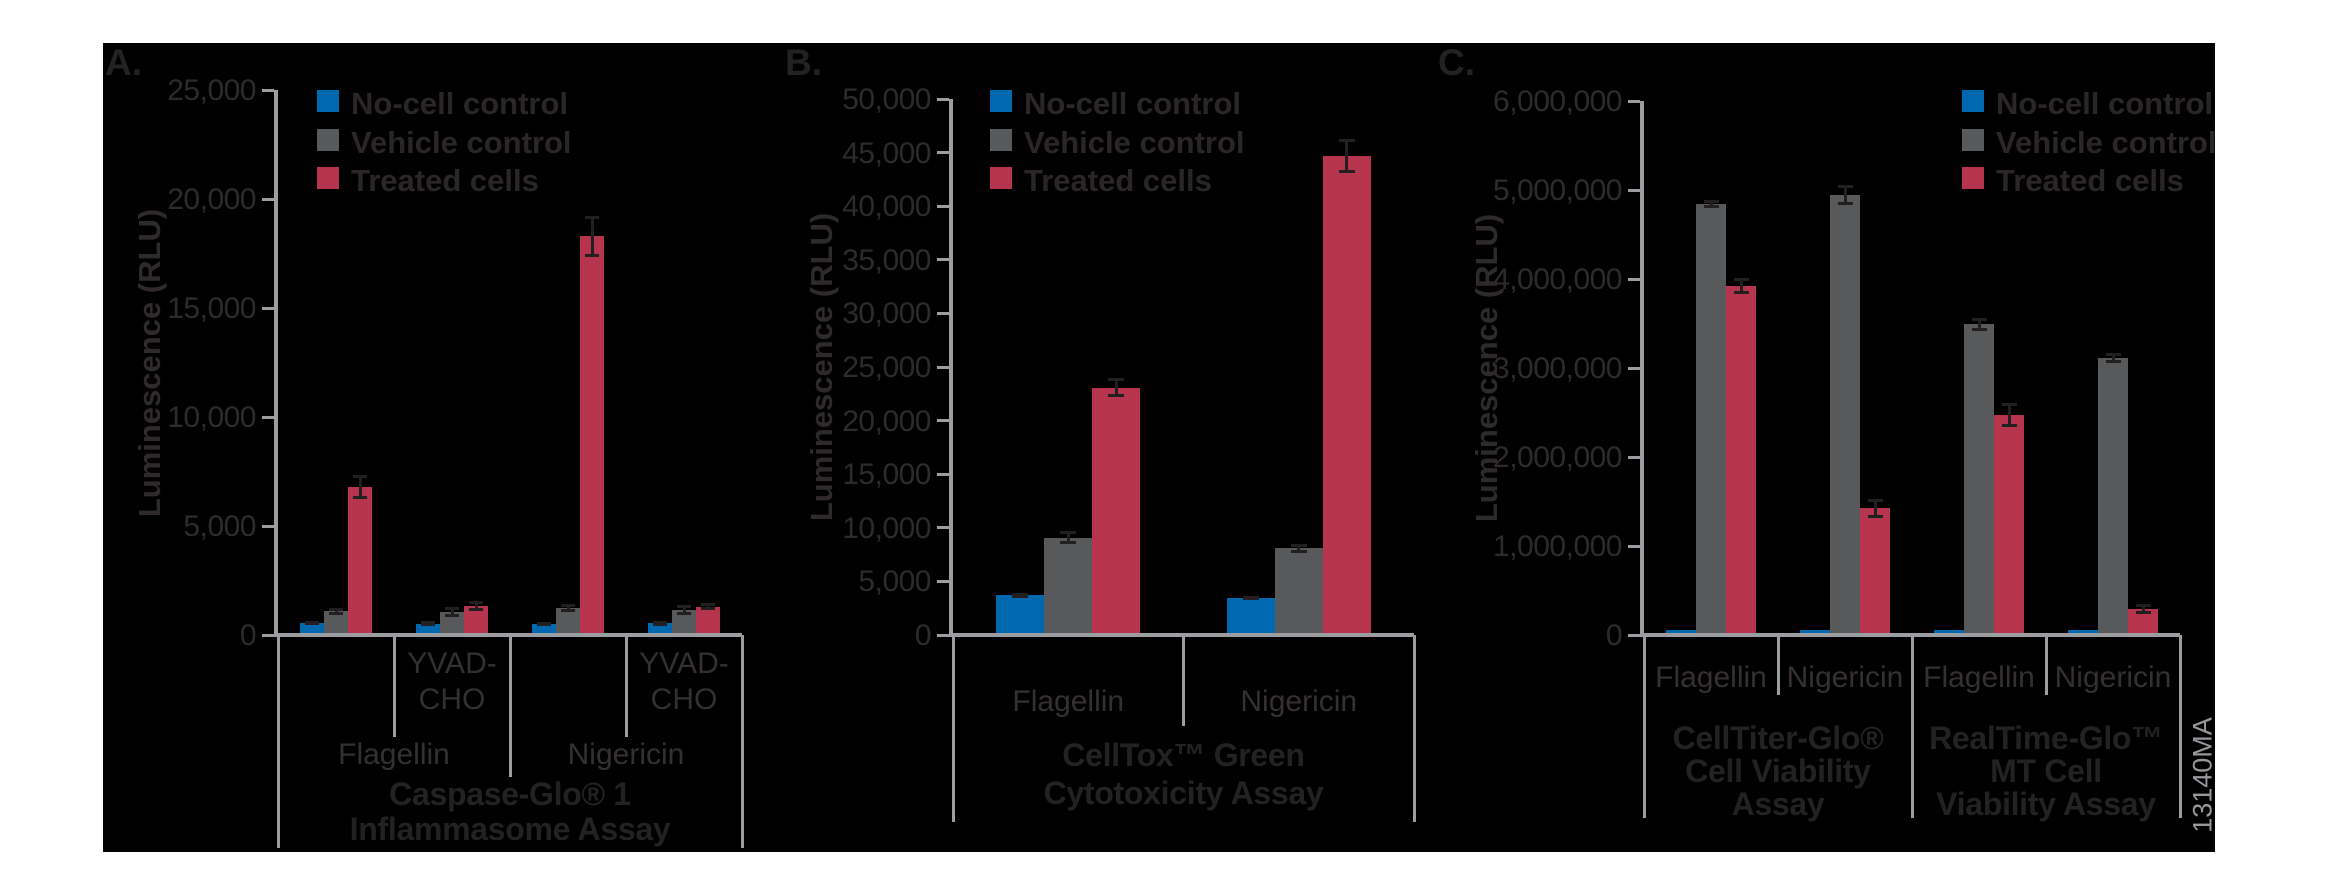 Image resolution: width=2325 pixels, height=892 pixels. What do you see at coordinates (1456, 62) in the screenshot?
I see `panel-letter-c: C.` at bounding box center [1456, 62].